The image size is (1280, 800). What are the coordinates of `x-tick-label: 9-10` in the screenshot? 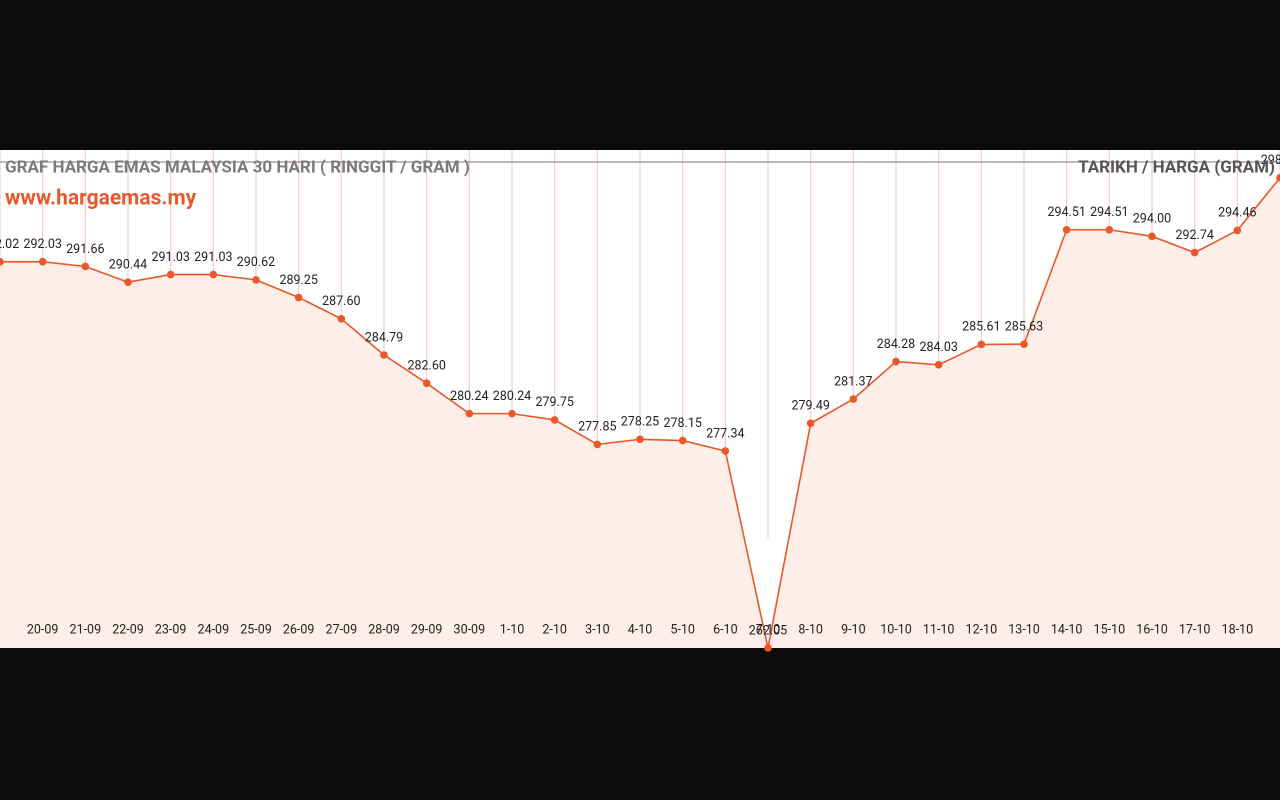 It's located at (853, 629).